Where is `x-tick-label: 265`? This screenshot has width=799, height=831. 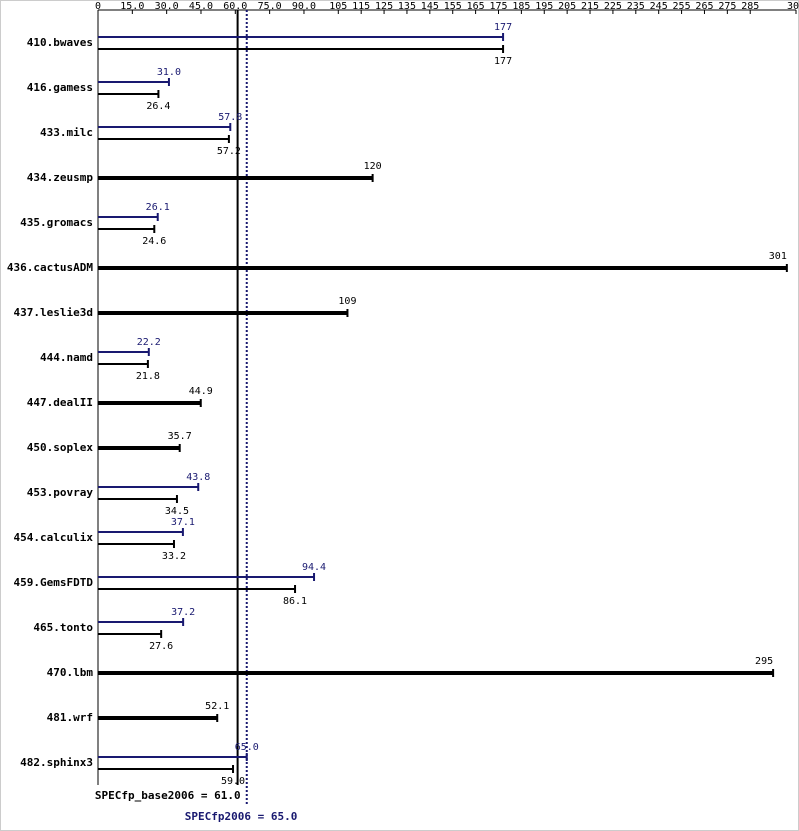 x-tick-label: 265 is located at coordinates (704, 6).